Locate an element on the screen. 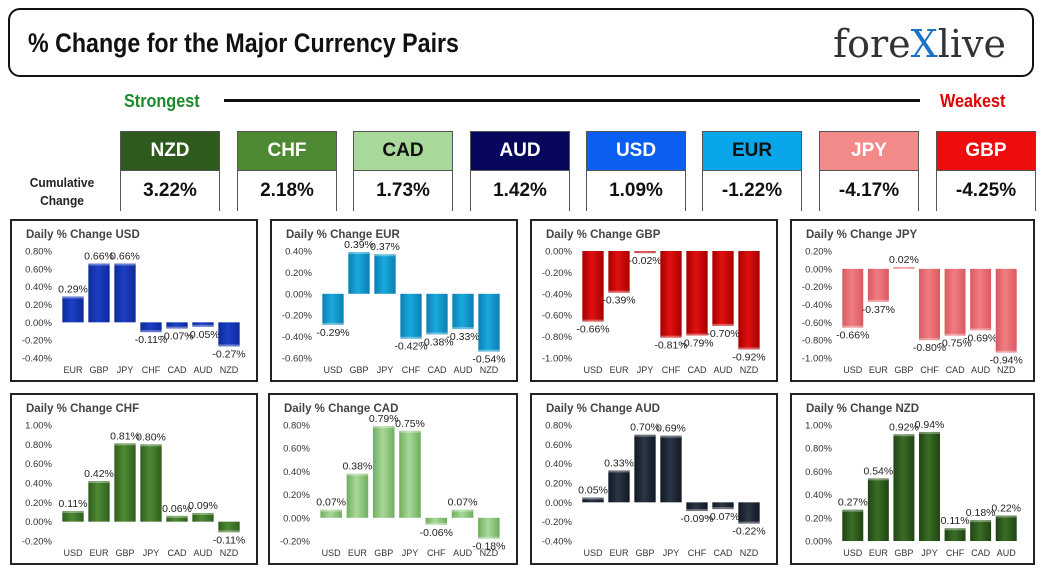 The height and width of the screenshot is (577, 1044). currency-box-cad: CAD 1.73% is located at coordinates (403, 171).